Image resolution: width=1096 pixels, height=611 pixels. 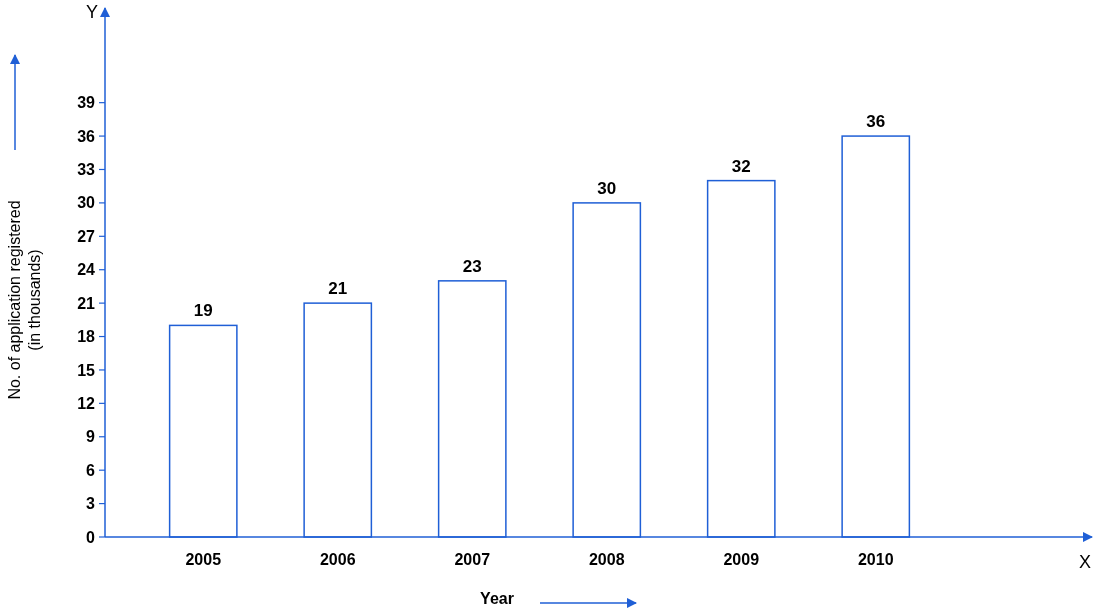 I want to click on y-tick-label: 3, so click(x=91, y=504).